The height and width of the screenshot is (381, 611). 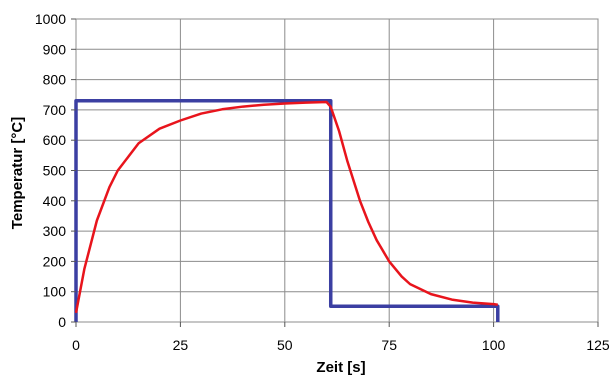 I want to click on y-tick-label: 900, so click(x=55, y=49).